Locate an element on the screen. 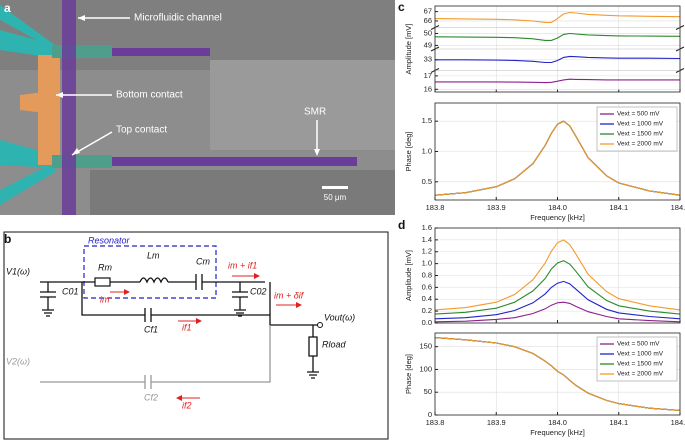 This screenshot has width=685, height=443. circuit-label: C01 is located at coordinates (70, 291).